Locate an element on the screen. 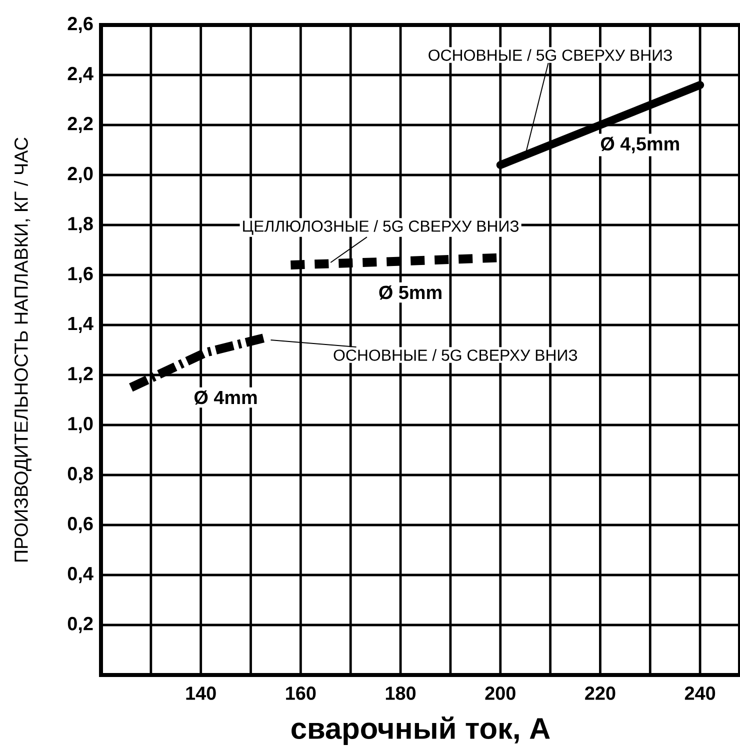 The image size is (740, 753). y-tick-label: 0,8 is located at coordinates (80, 475).